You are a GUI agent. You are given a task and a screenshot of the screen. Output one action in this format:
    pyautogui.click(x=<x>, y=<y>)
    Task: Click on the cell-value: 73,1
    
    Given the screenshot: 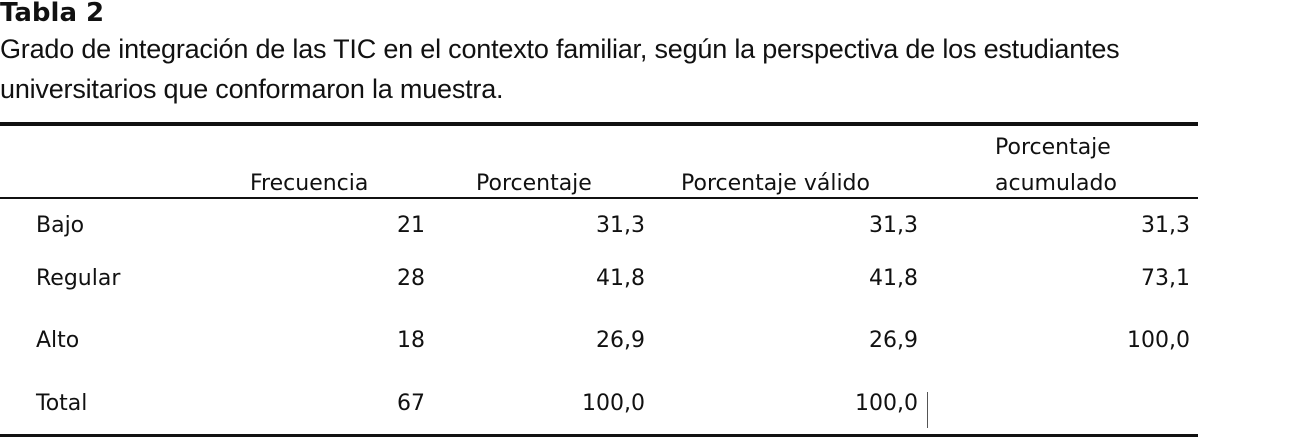 What is the action you would take?
    pyautogui.click(x=1165, y=278)
    